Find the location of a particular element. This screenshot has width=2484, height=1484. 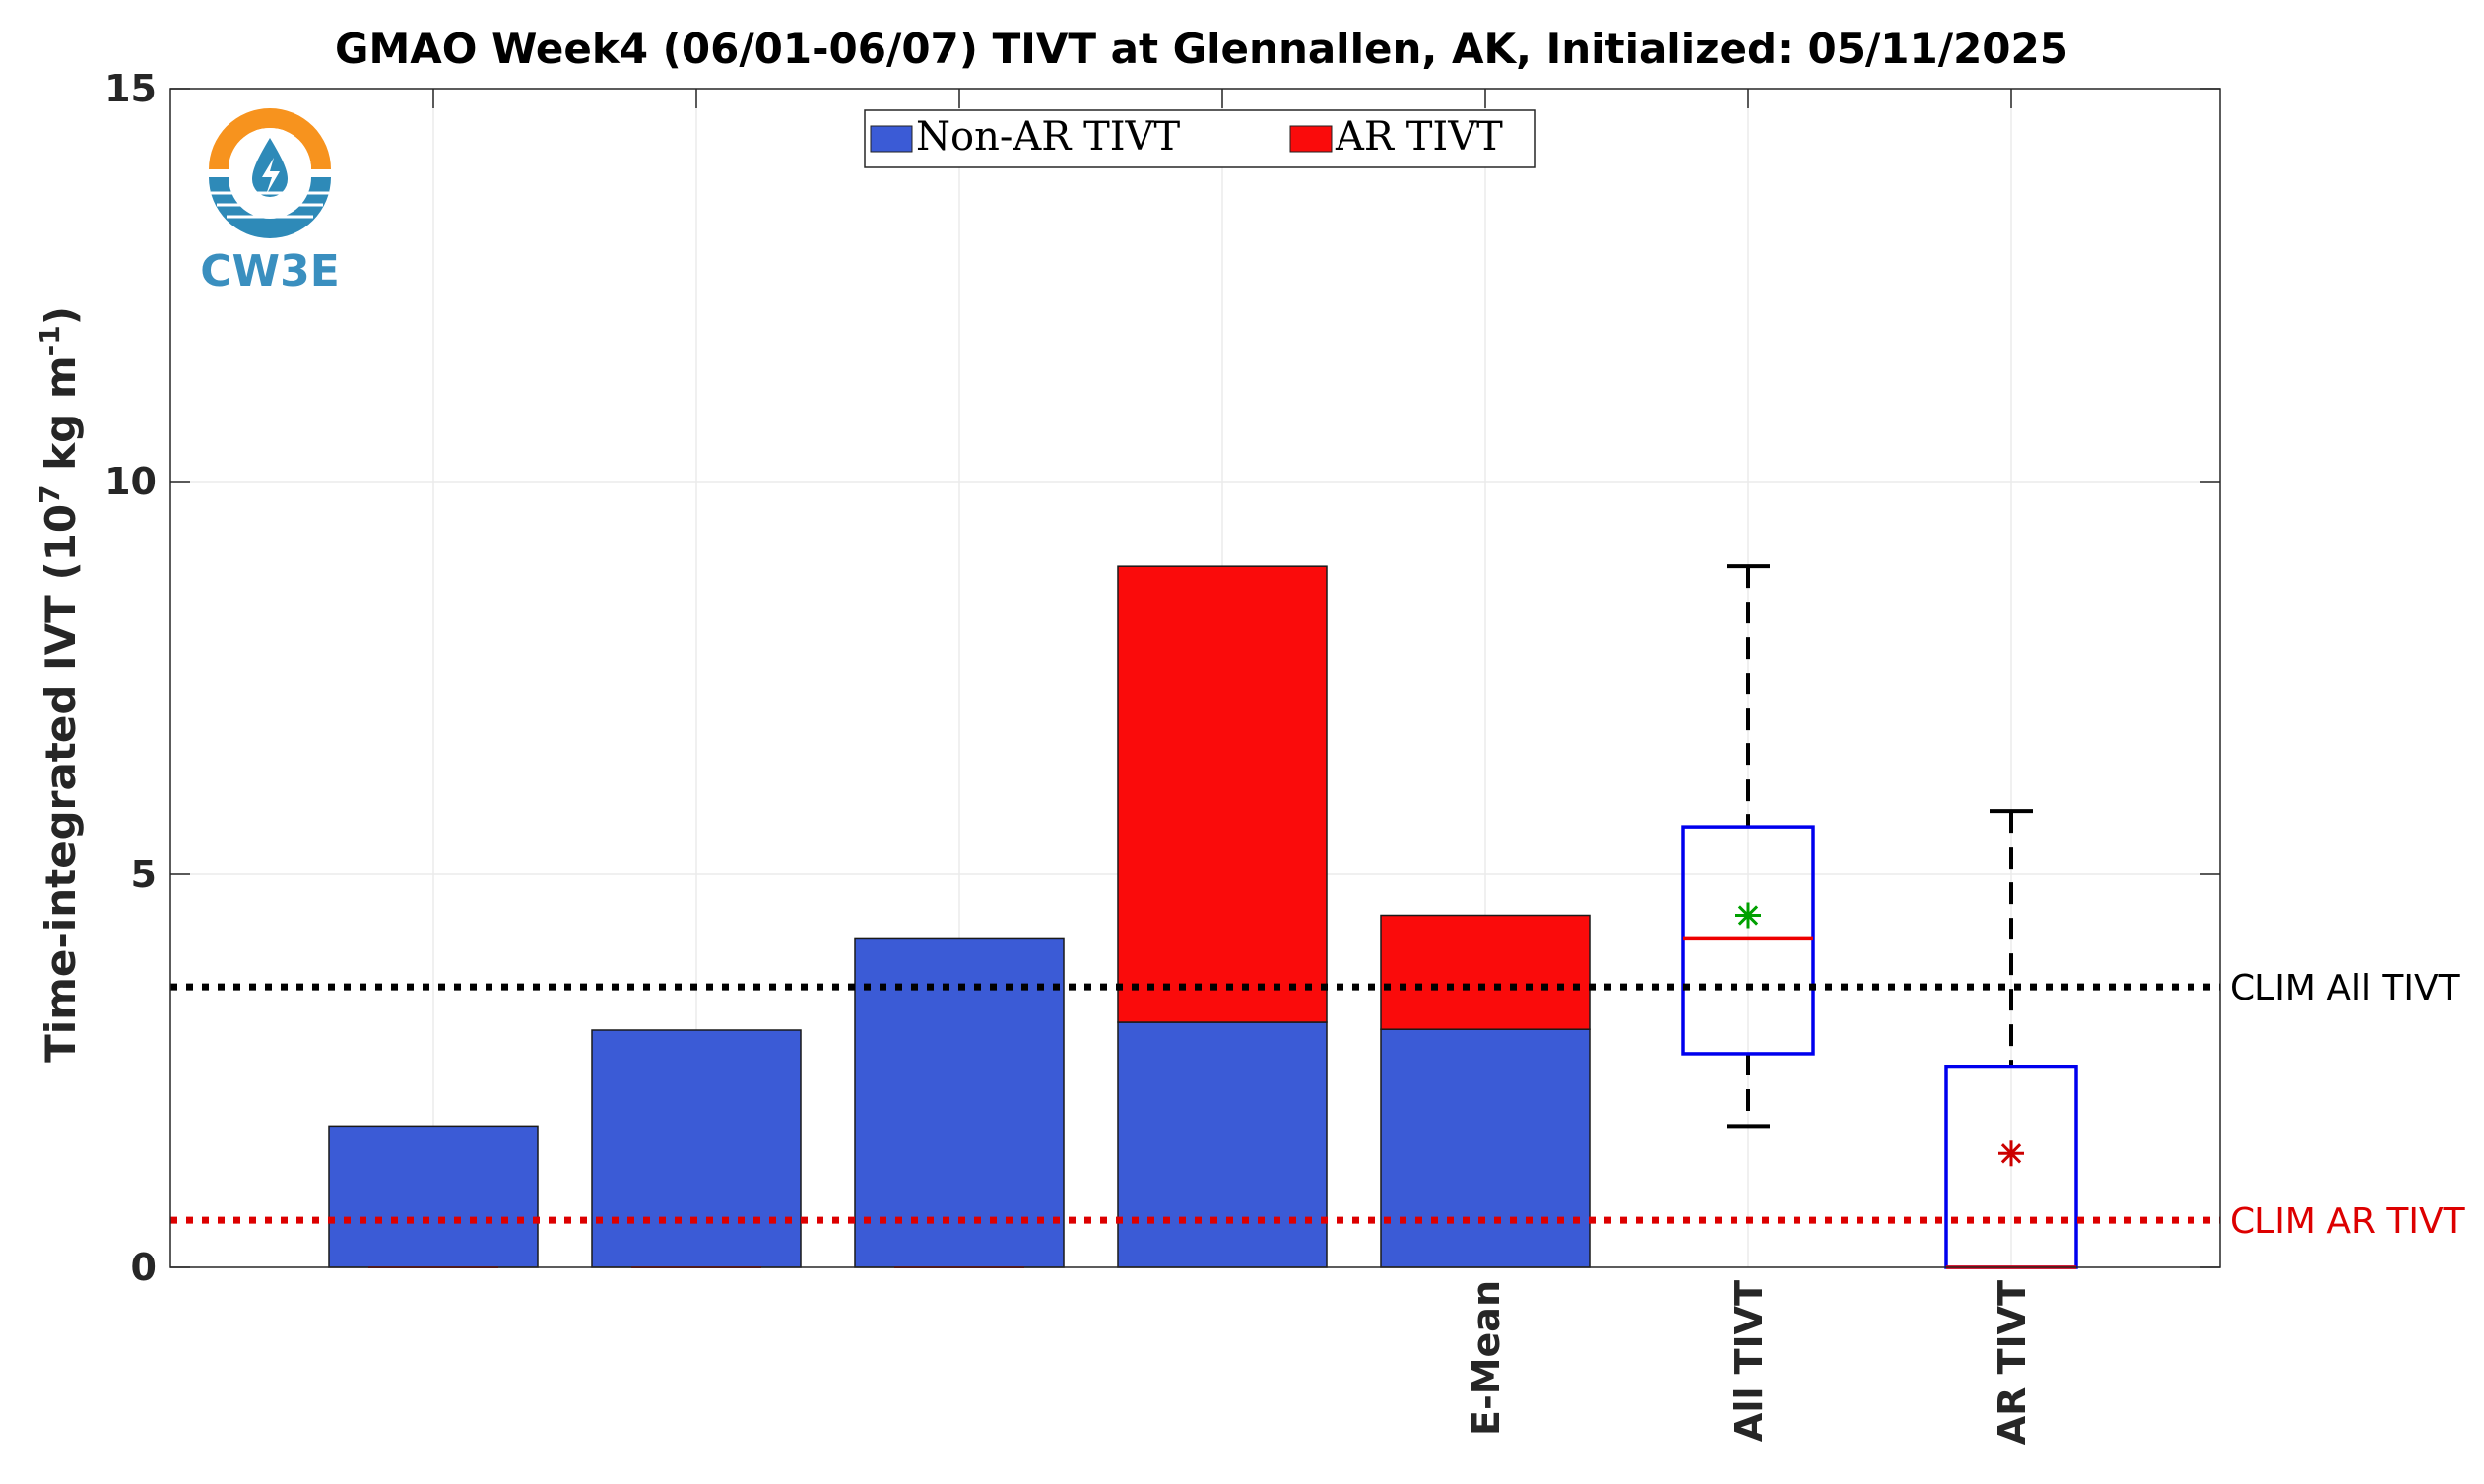

legend-label-non-ar: Non-AR TIVT is located at coordinates (1048, 137).